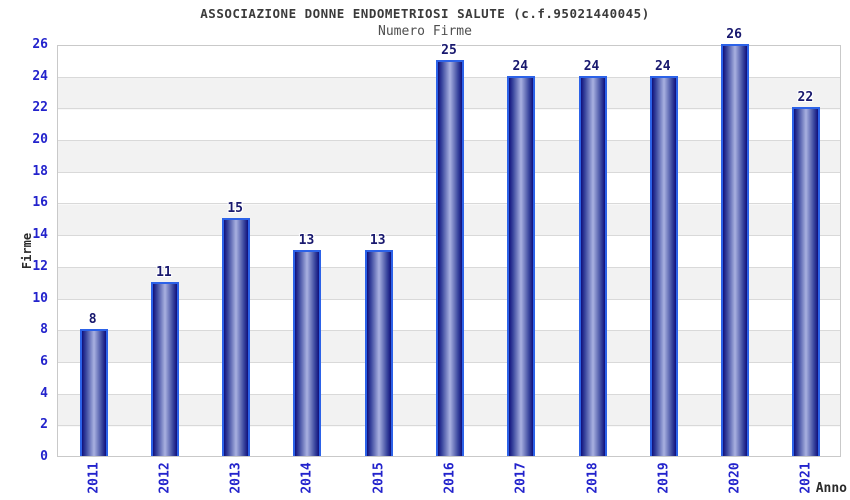  I want to click on y-tick-label: 12, so click(40, 266).